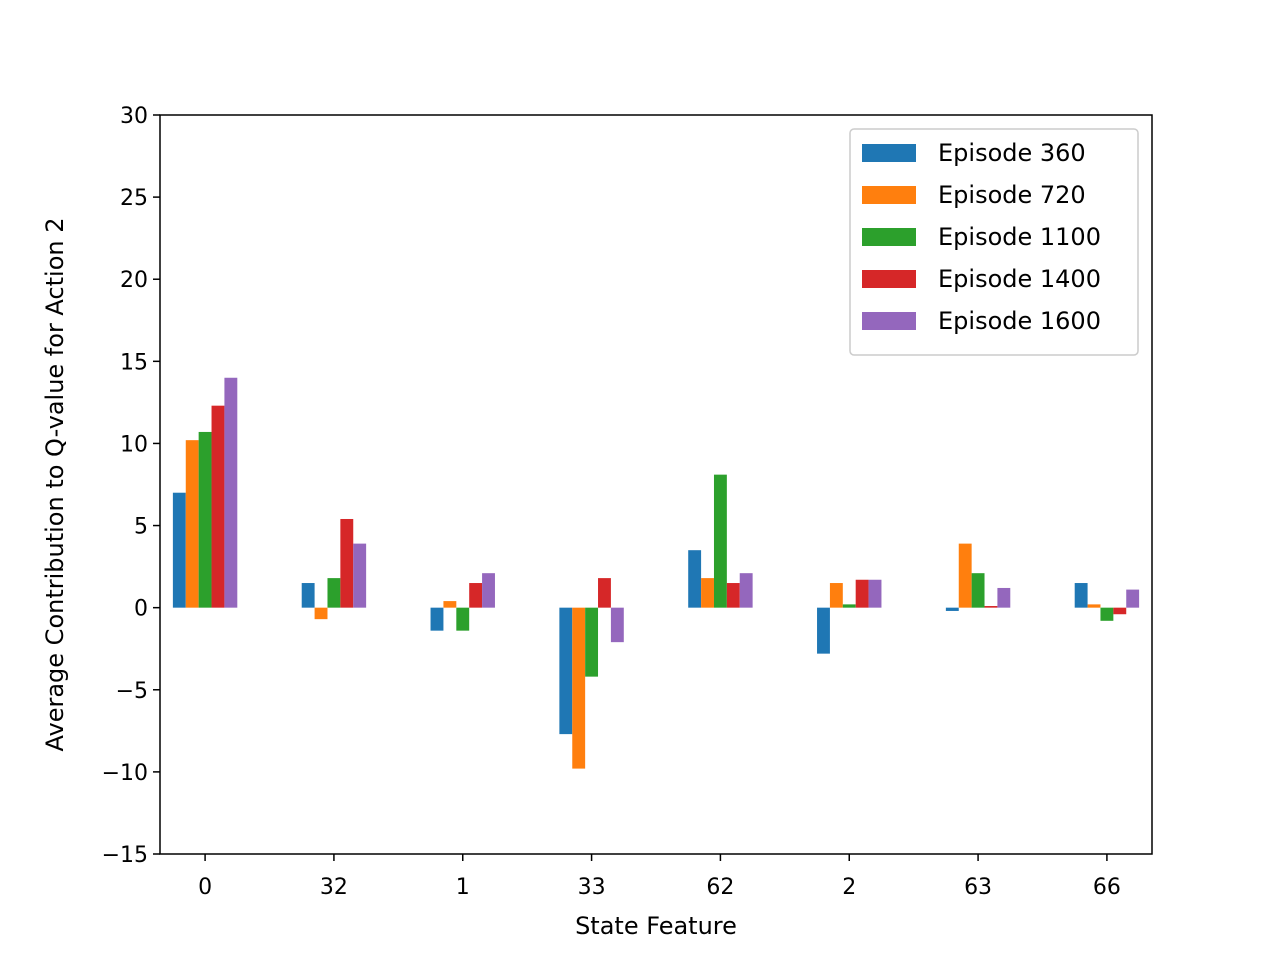 The image size is (1280, 960). I want to click on legend-entry: Episode 1600, so click(1019, 321).